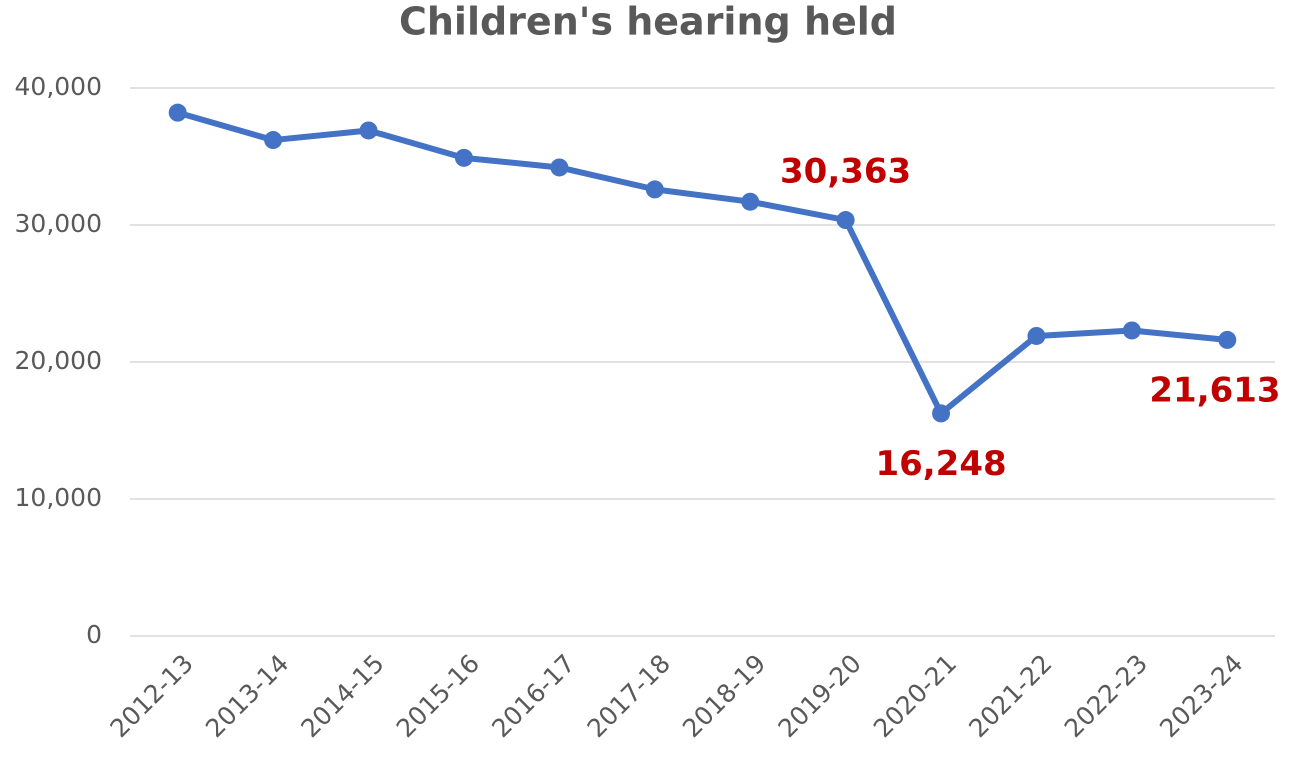 The height and width of the screenshot is (782, 1299). What do you see at coordinates (940, 464) in the screenshot?
I see `data-label: 16,248` at bounding box center [940, 464].